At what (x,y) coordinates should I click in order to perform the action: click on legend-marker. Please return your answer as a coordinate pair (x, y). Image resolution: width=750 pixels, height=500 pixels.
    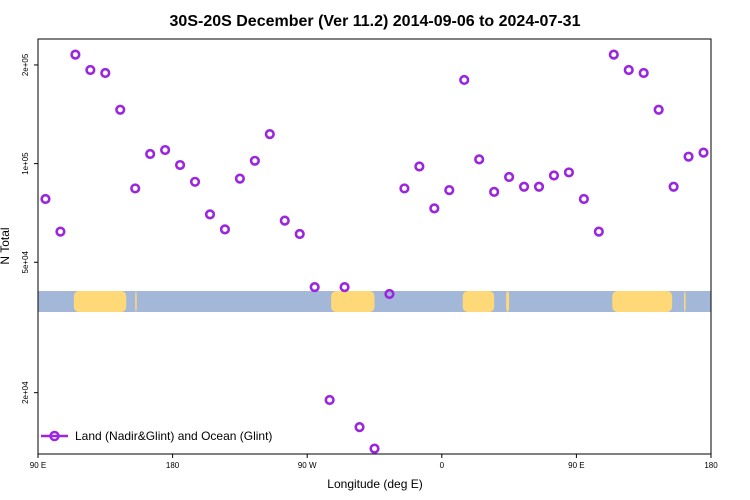
    Looking at the image, I should click on (54, 436).